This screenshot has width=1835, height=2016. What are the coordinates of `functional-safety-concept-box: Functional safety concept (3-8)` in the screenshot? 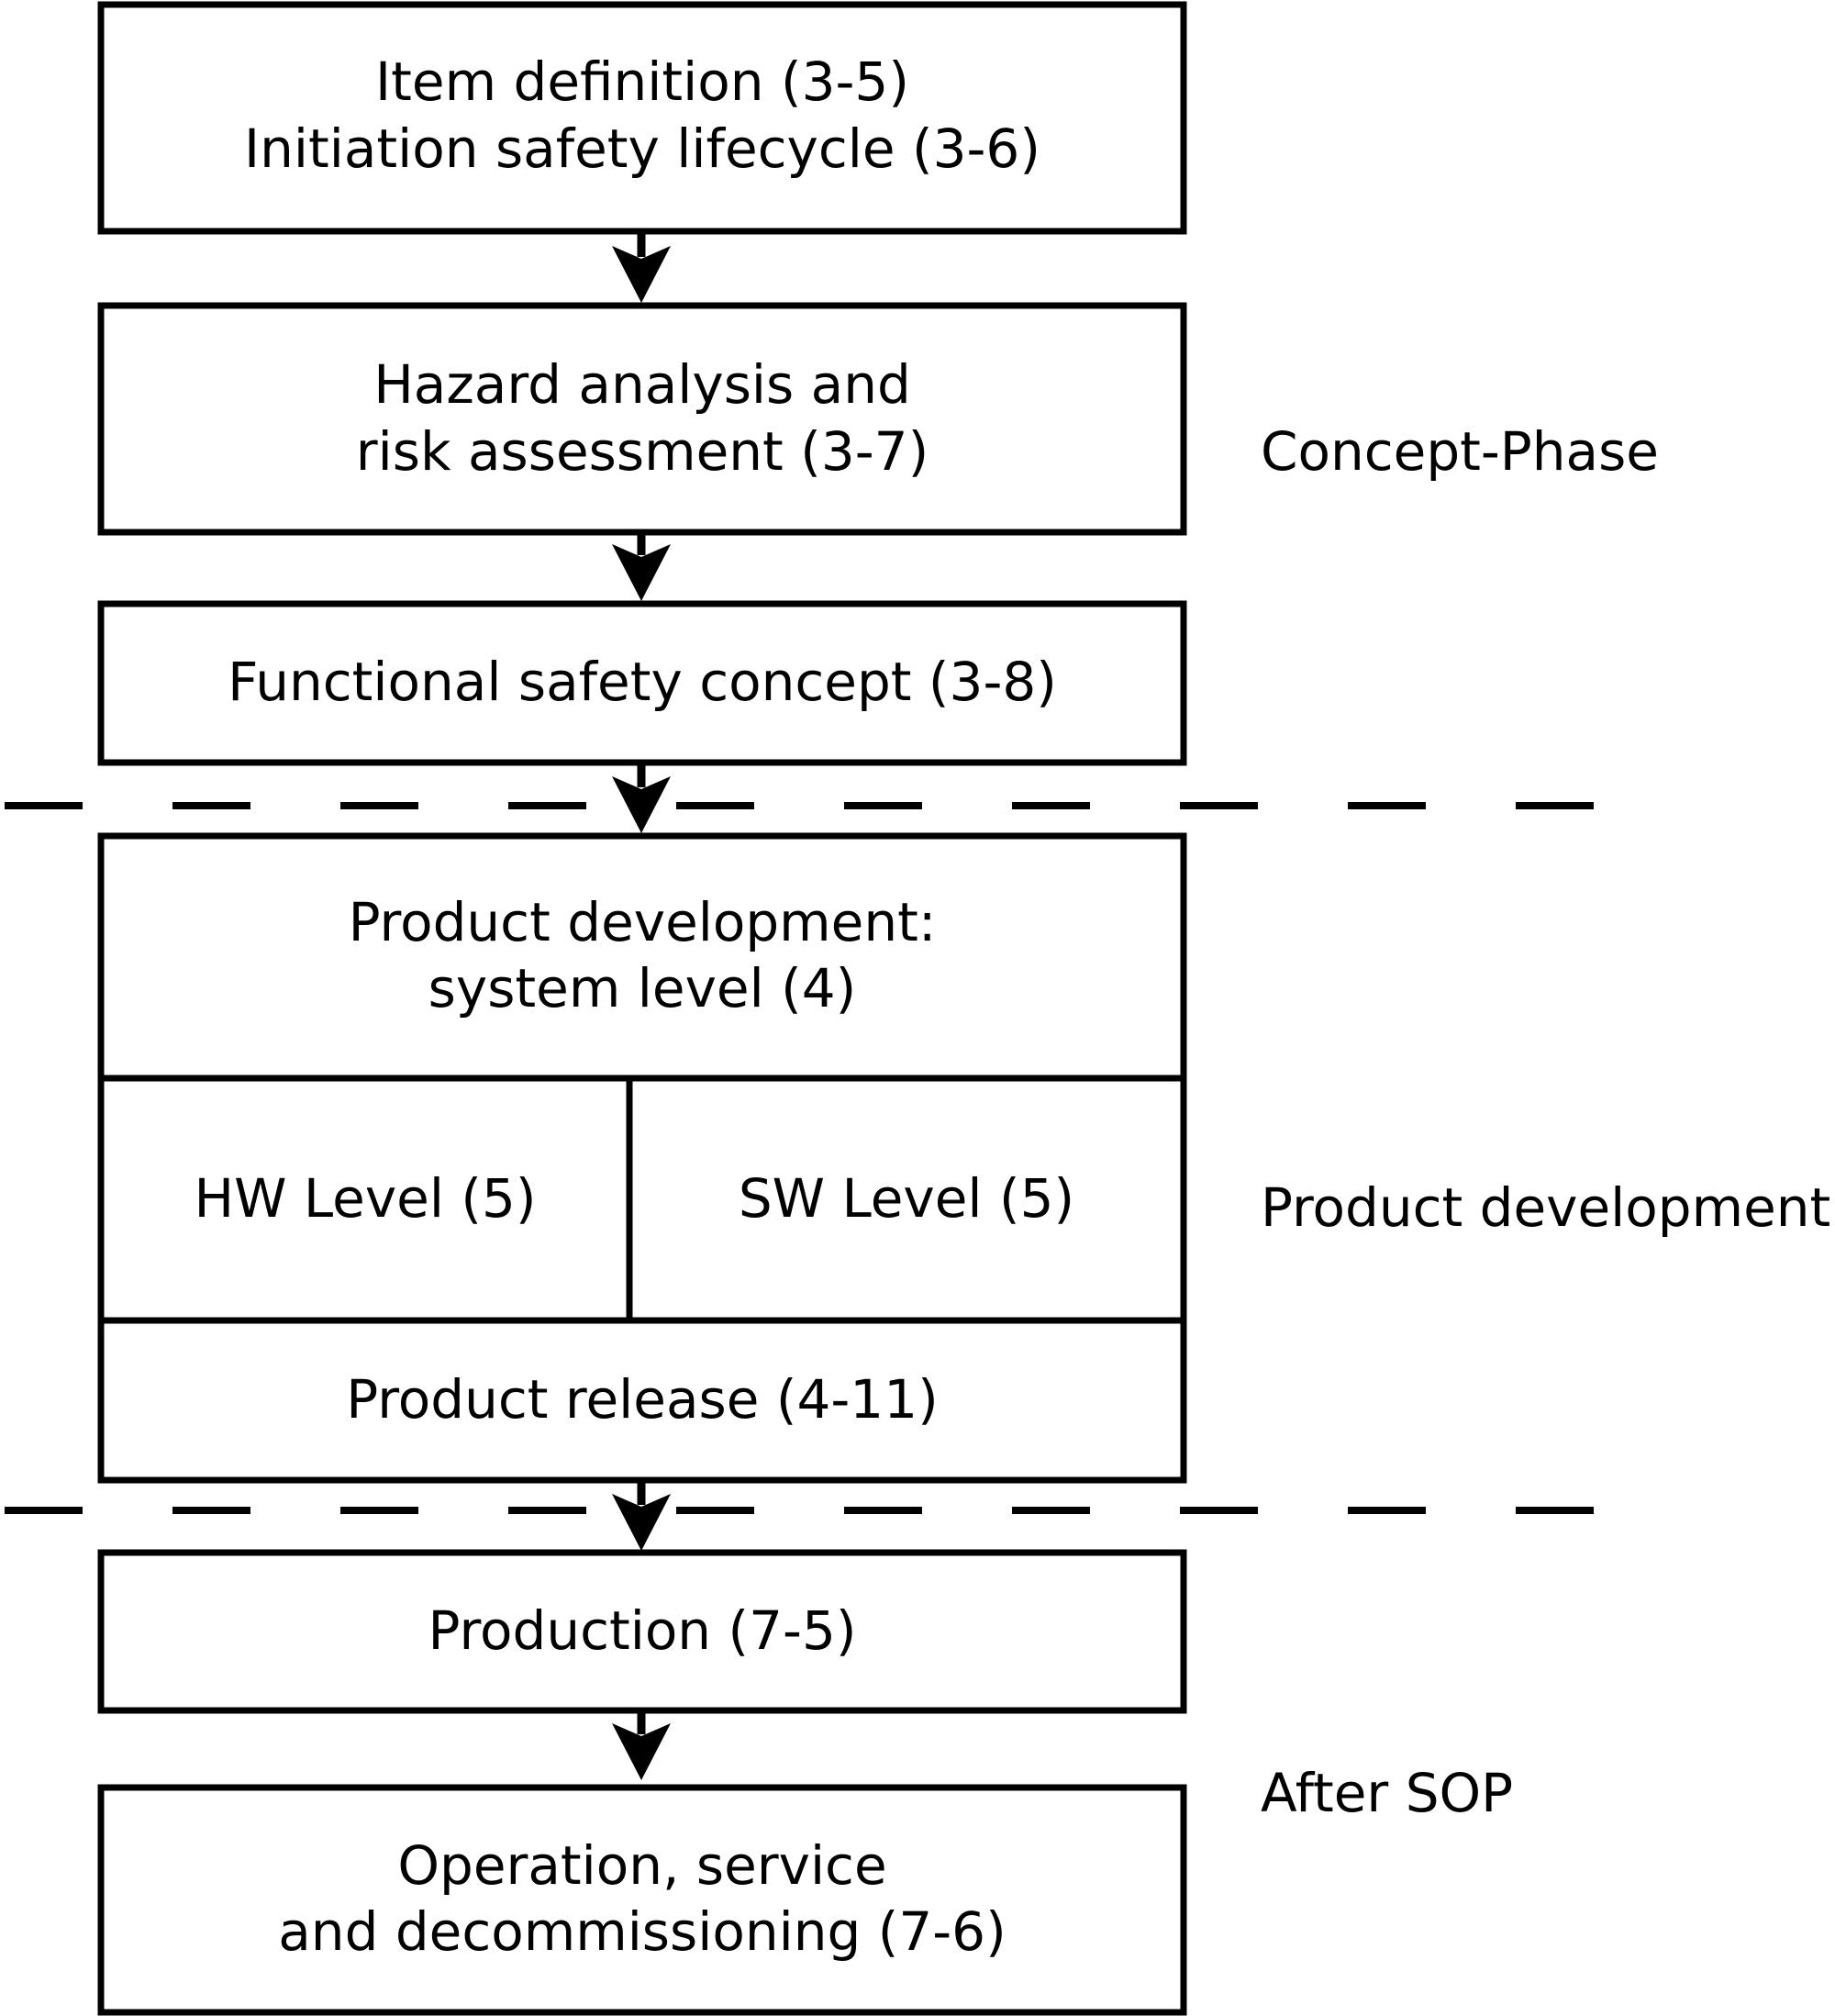 It's located at (642, 683).